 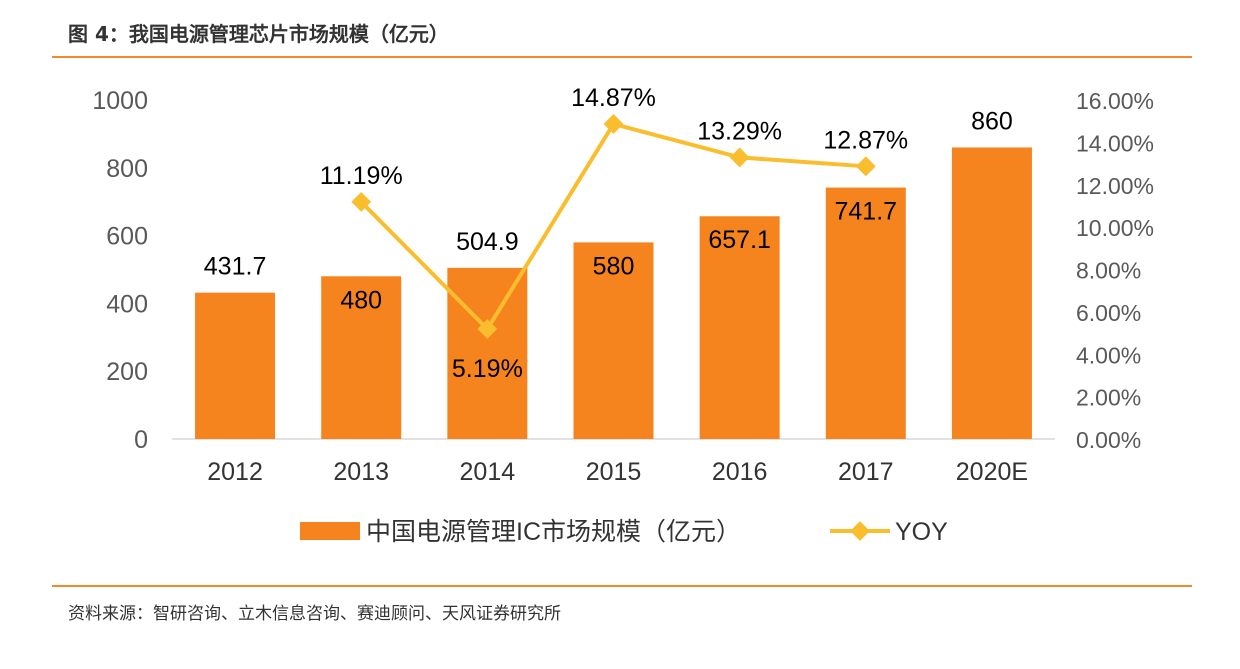 I want to click on left-axis-tick: 800, so click(x=127, y=169).